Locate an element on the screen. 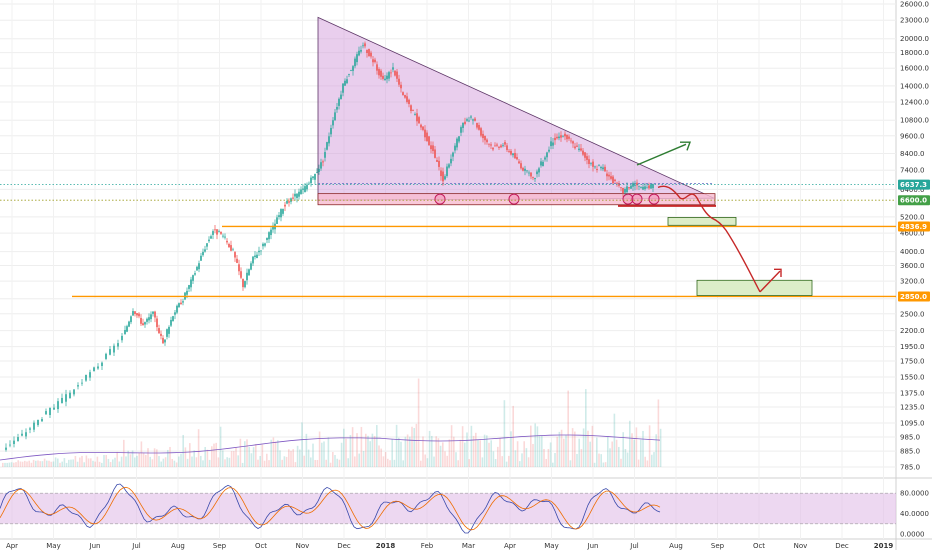 Image resolution: width=932 pixels, height=550 pixels. rebound-arrow-head is located at coordinates (778, 273).